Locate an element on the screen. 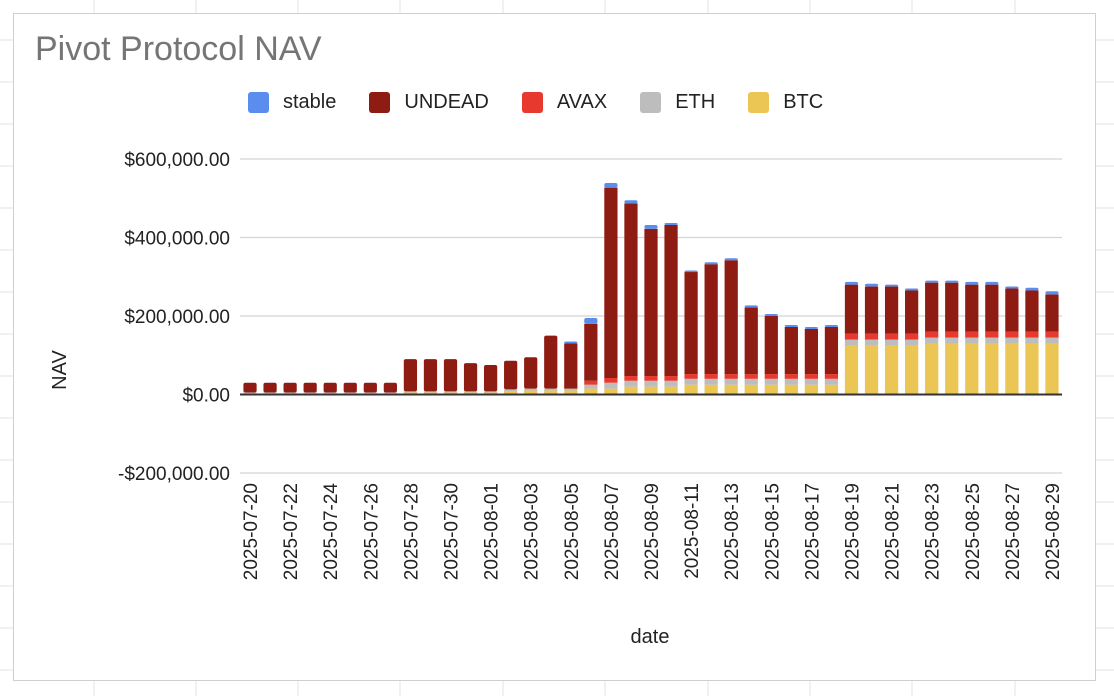  legend-item-stable: stable is located at coordinates (292, 102).